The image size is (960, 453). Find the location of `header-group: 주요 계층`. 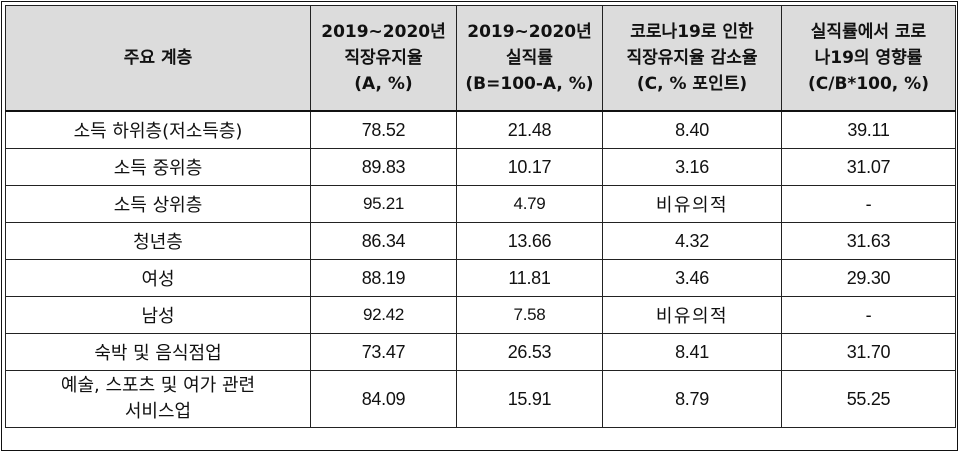

header-group: 주요 계층 is located at coordinates (158, 58).